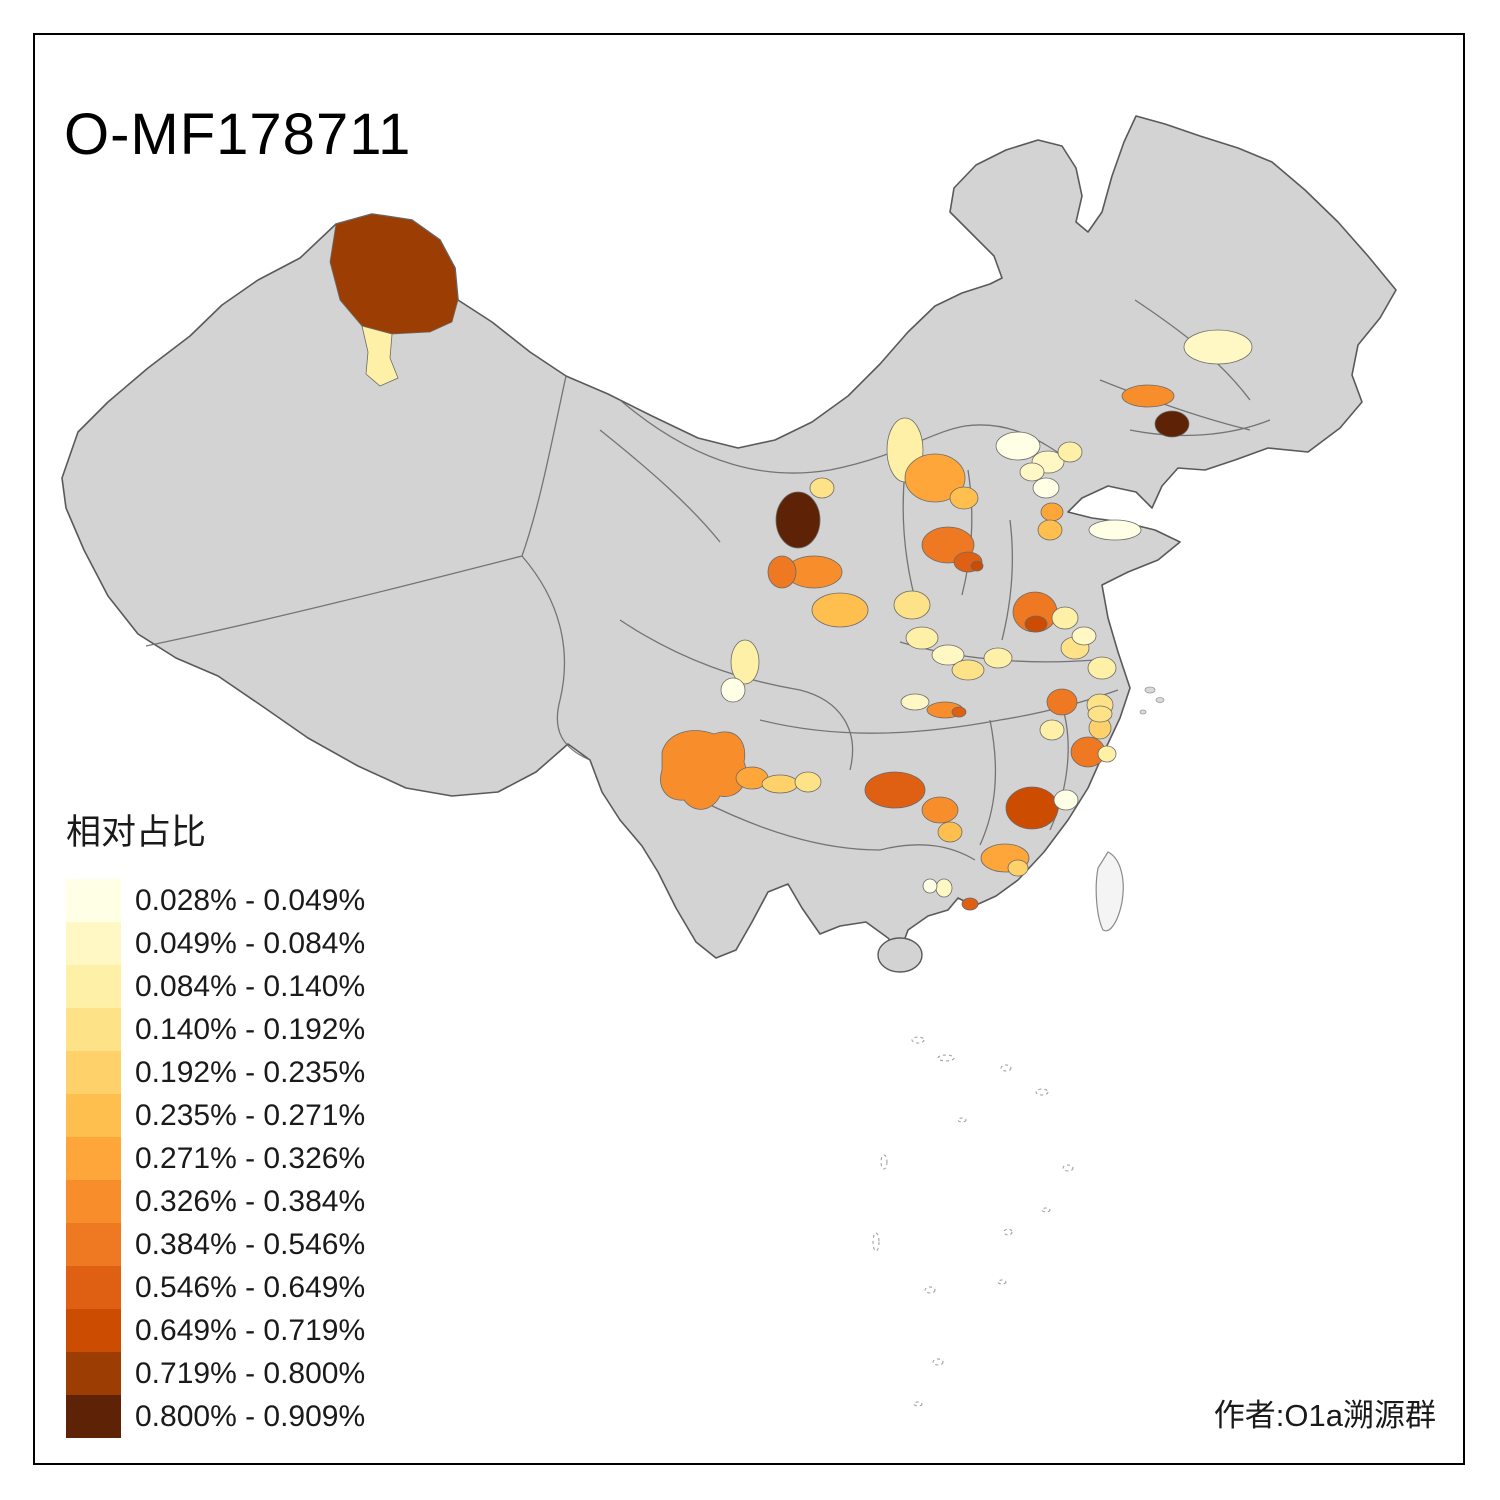 This screenshot has height=1500, width=1500. What do you see at coordinates (250, 1029) in the screenshot?
I see `legend-label: 0.140% - 0.192%` at bounding box center [250, 1029].